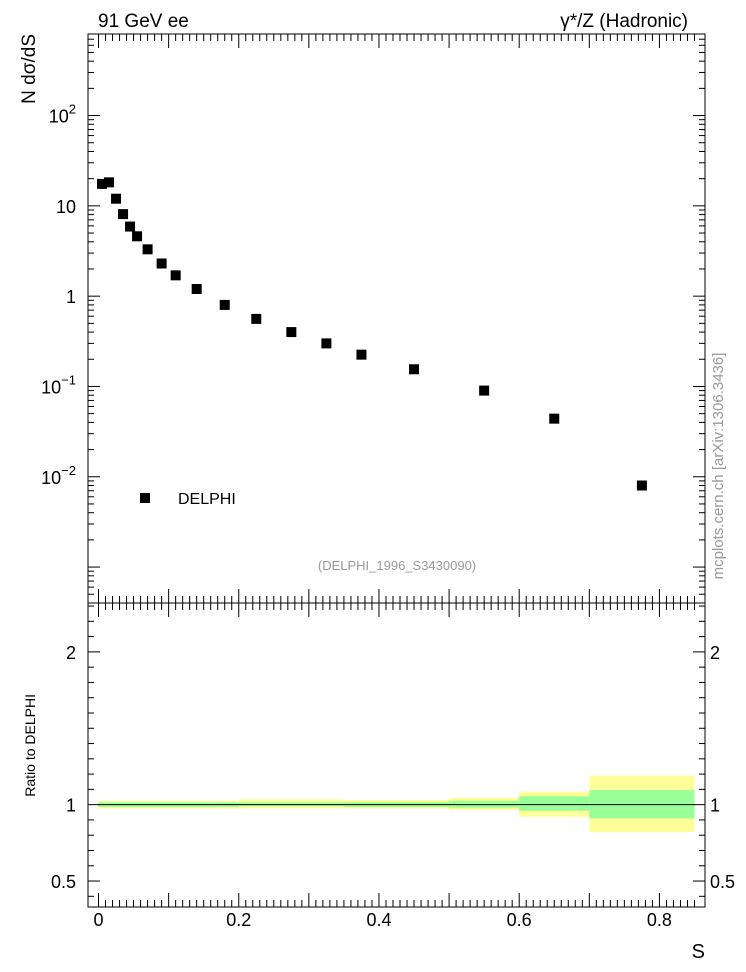 The height and width of the screenshot is (972, 746). What do you see at coordinates (71, 653) in the screenshot?
I see `ratio-y-tick-label: 2` at bounding box center [71, 653].